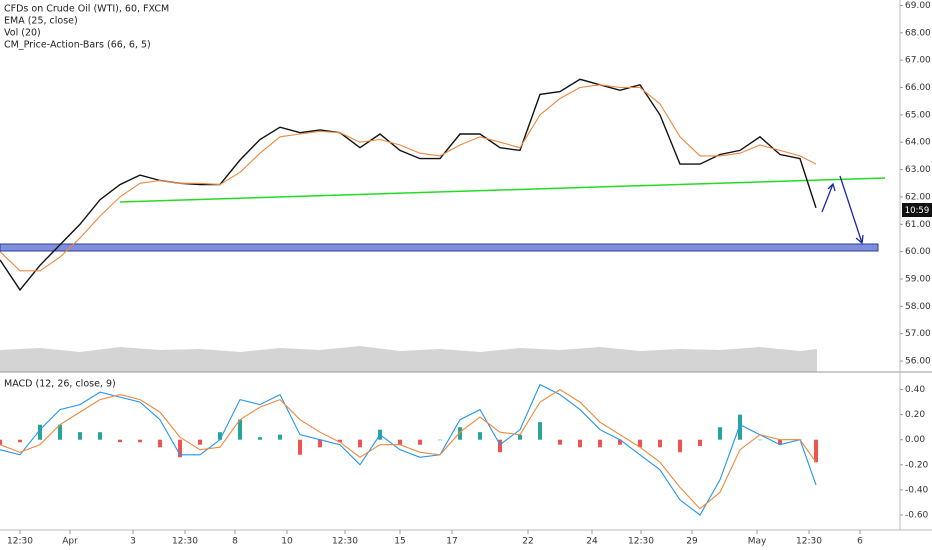 Image resolution: width=932 pixels, height=550 pixels. What do you see at coordinates (915, 415) in the screenshot?
I see `y-tick-label: 0.20` at bounding box center [915, 415].